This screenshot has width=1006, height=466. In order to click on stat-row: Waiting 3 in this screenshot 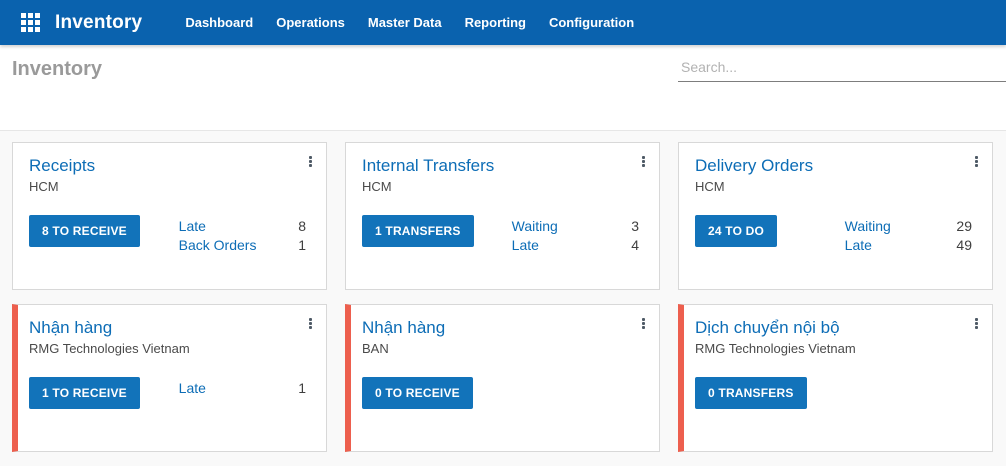, I will do `click(575, 226)`.